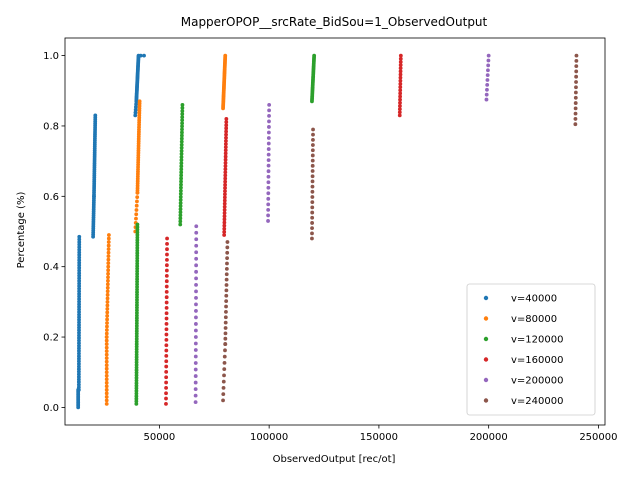  I want to click on x-tick-label: 200000, so click(489, 437).